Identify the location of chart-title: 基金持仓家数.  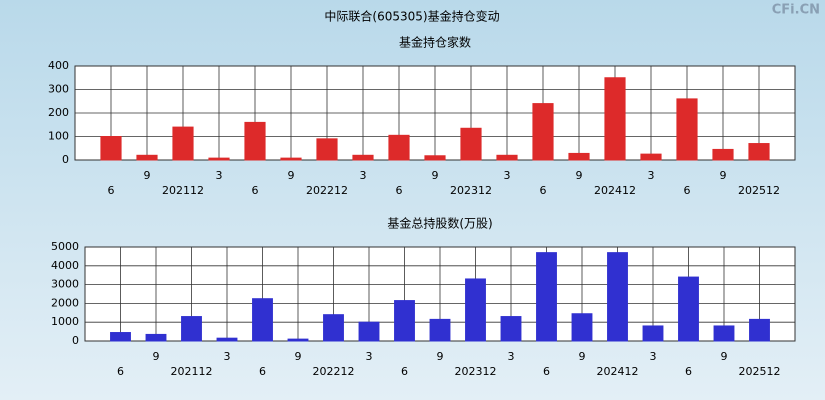
(435, 42).